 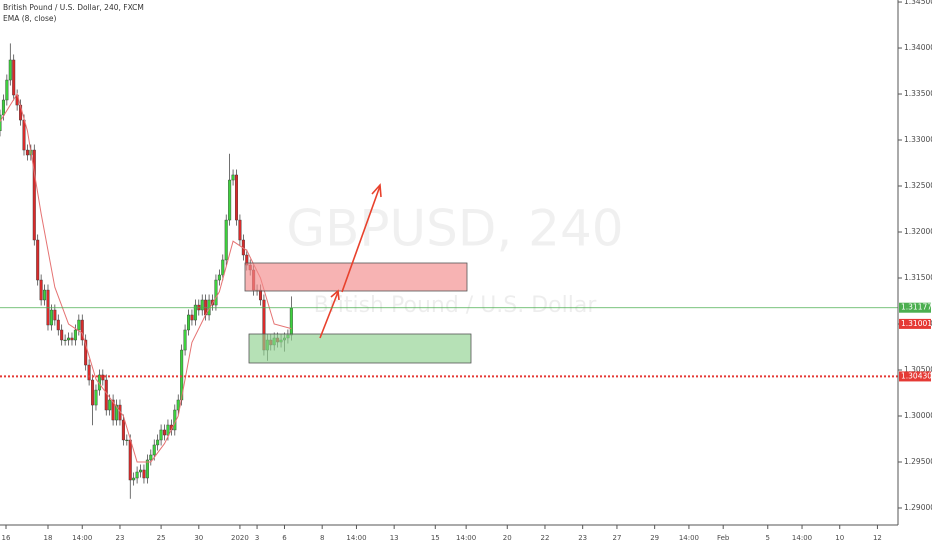 I want to click on y-tick-label: 1.29500, so click(x=918, y=461).